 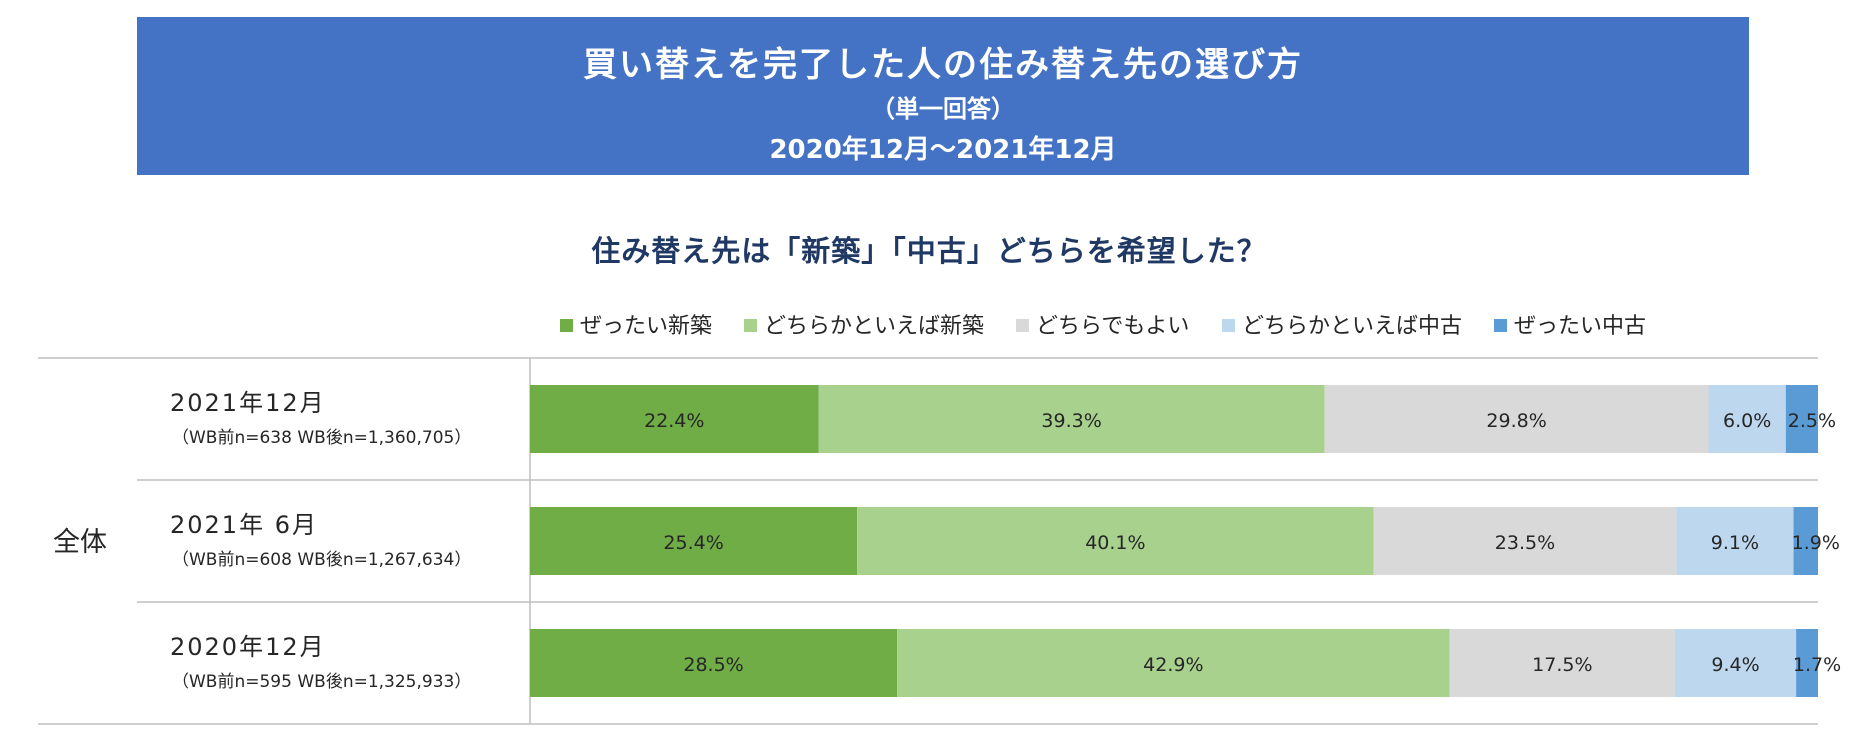 I want to click on data-label: 22.4%, so click(x=674, y=421).